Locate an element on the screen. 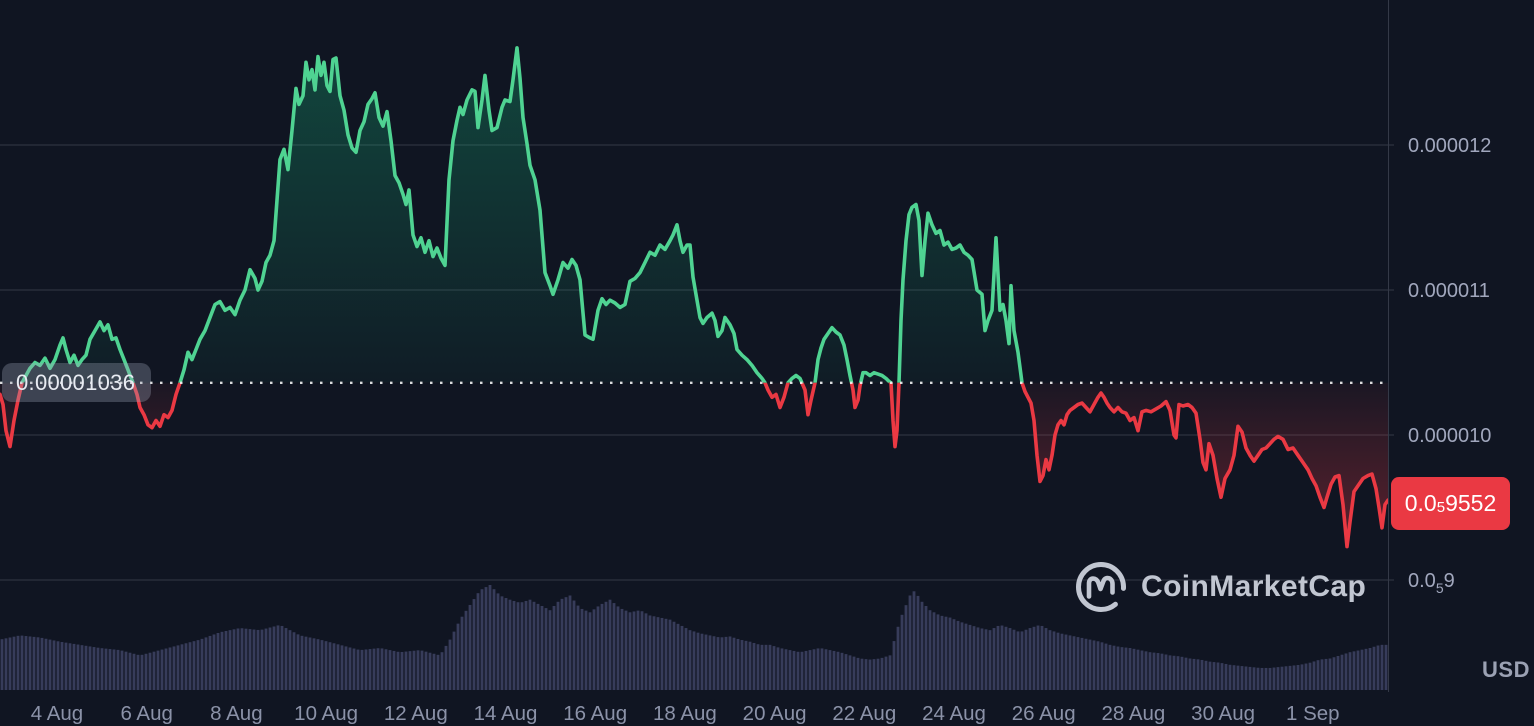  baseline-price-value: 0.00001036 is located at coordinates (76, 382).